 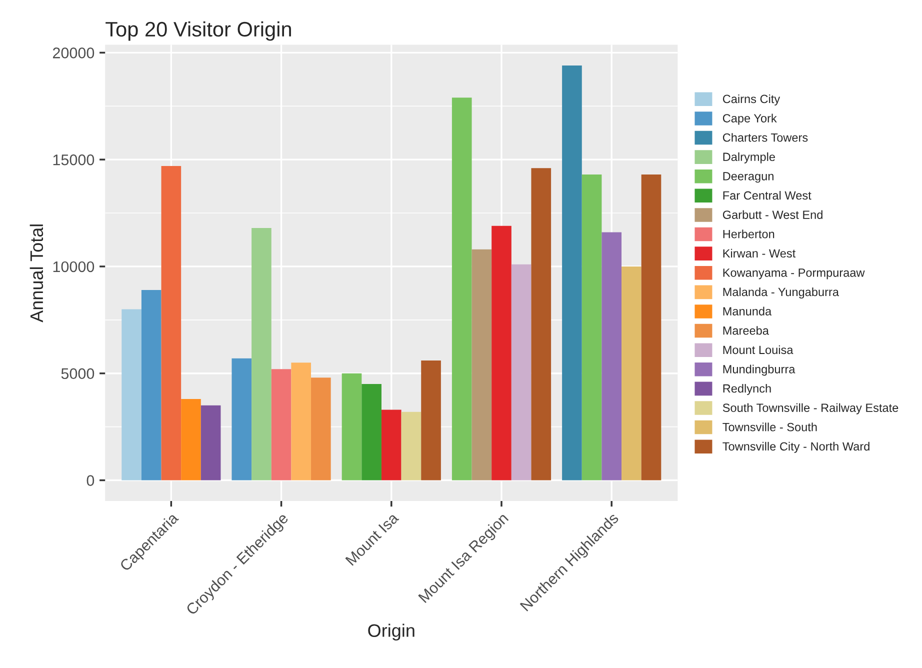 I want to click on legend-label: Kowanyama - Pormpuraaw, so click(x=794, y=274).